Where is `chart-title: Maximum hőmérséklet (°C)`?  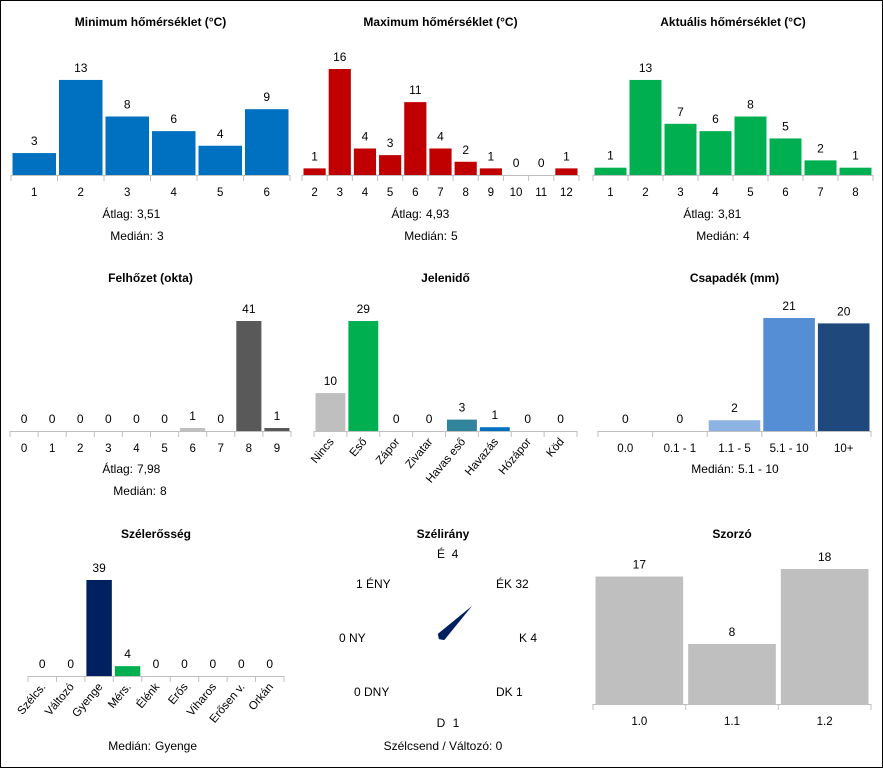
chart-title: Maximum hőmérséklet (°C) is located at coordinates (440, 22).